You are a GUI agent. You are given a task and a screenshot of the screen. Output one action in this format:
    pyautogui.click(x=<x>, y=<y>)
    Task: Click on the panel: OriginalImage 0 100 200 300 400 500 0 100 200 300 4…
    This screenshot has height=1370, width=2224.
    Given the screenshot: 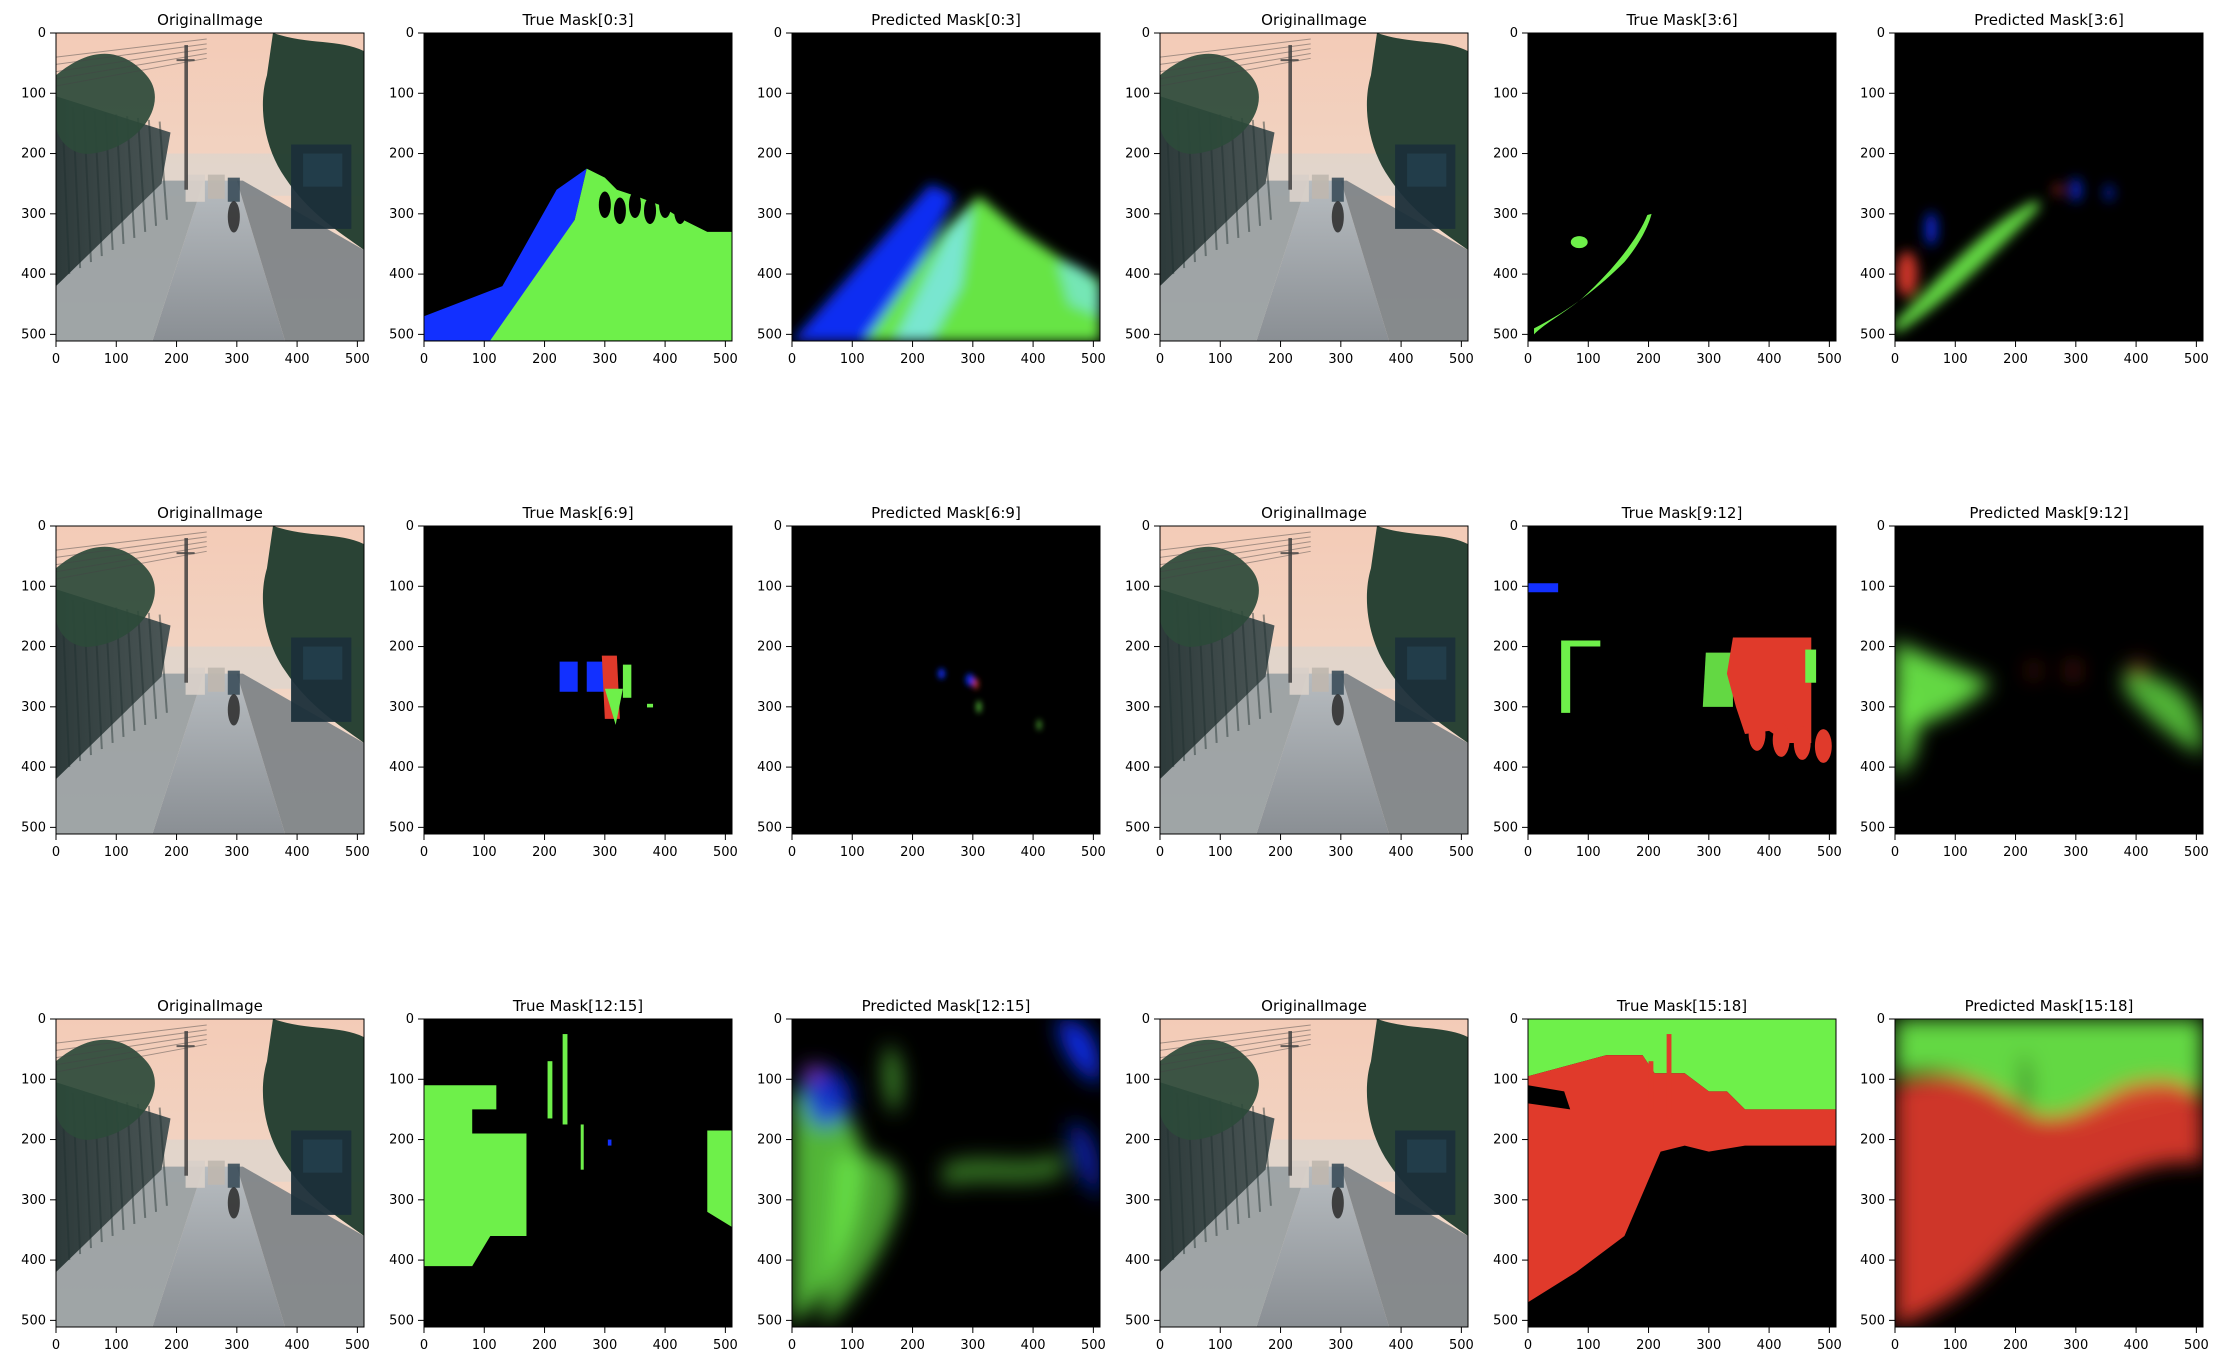 What is the action you would take?
    pyautogui.click(x=1299, y=682)
    